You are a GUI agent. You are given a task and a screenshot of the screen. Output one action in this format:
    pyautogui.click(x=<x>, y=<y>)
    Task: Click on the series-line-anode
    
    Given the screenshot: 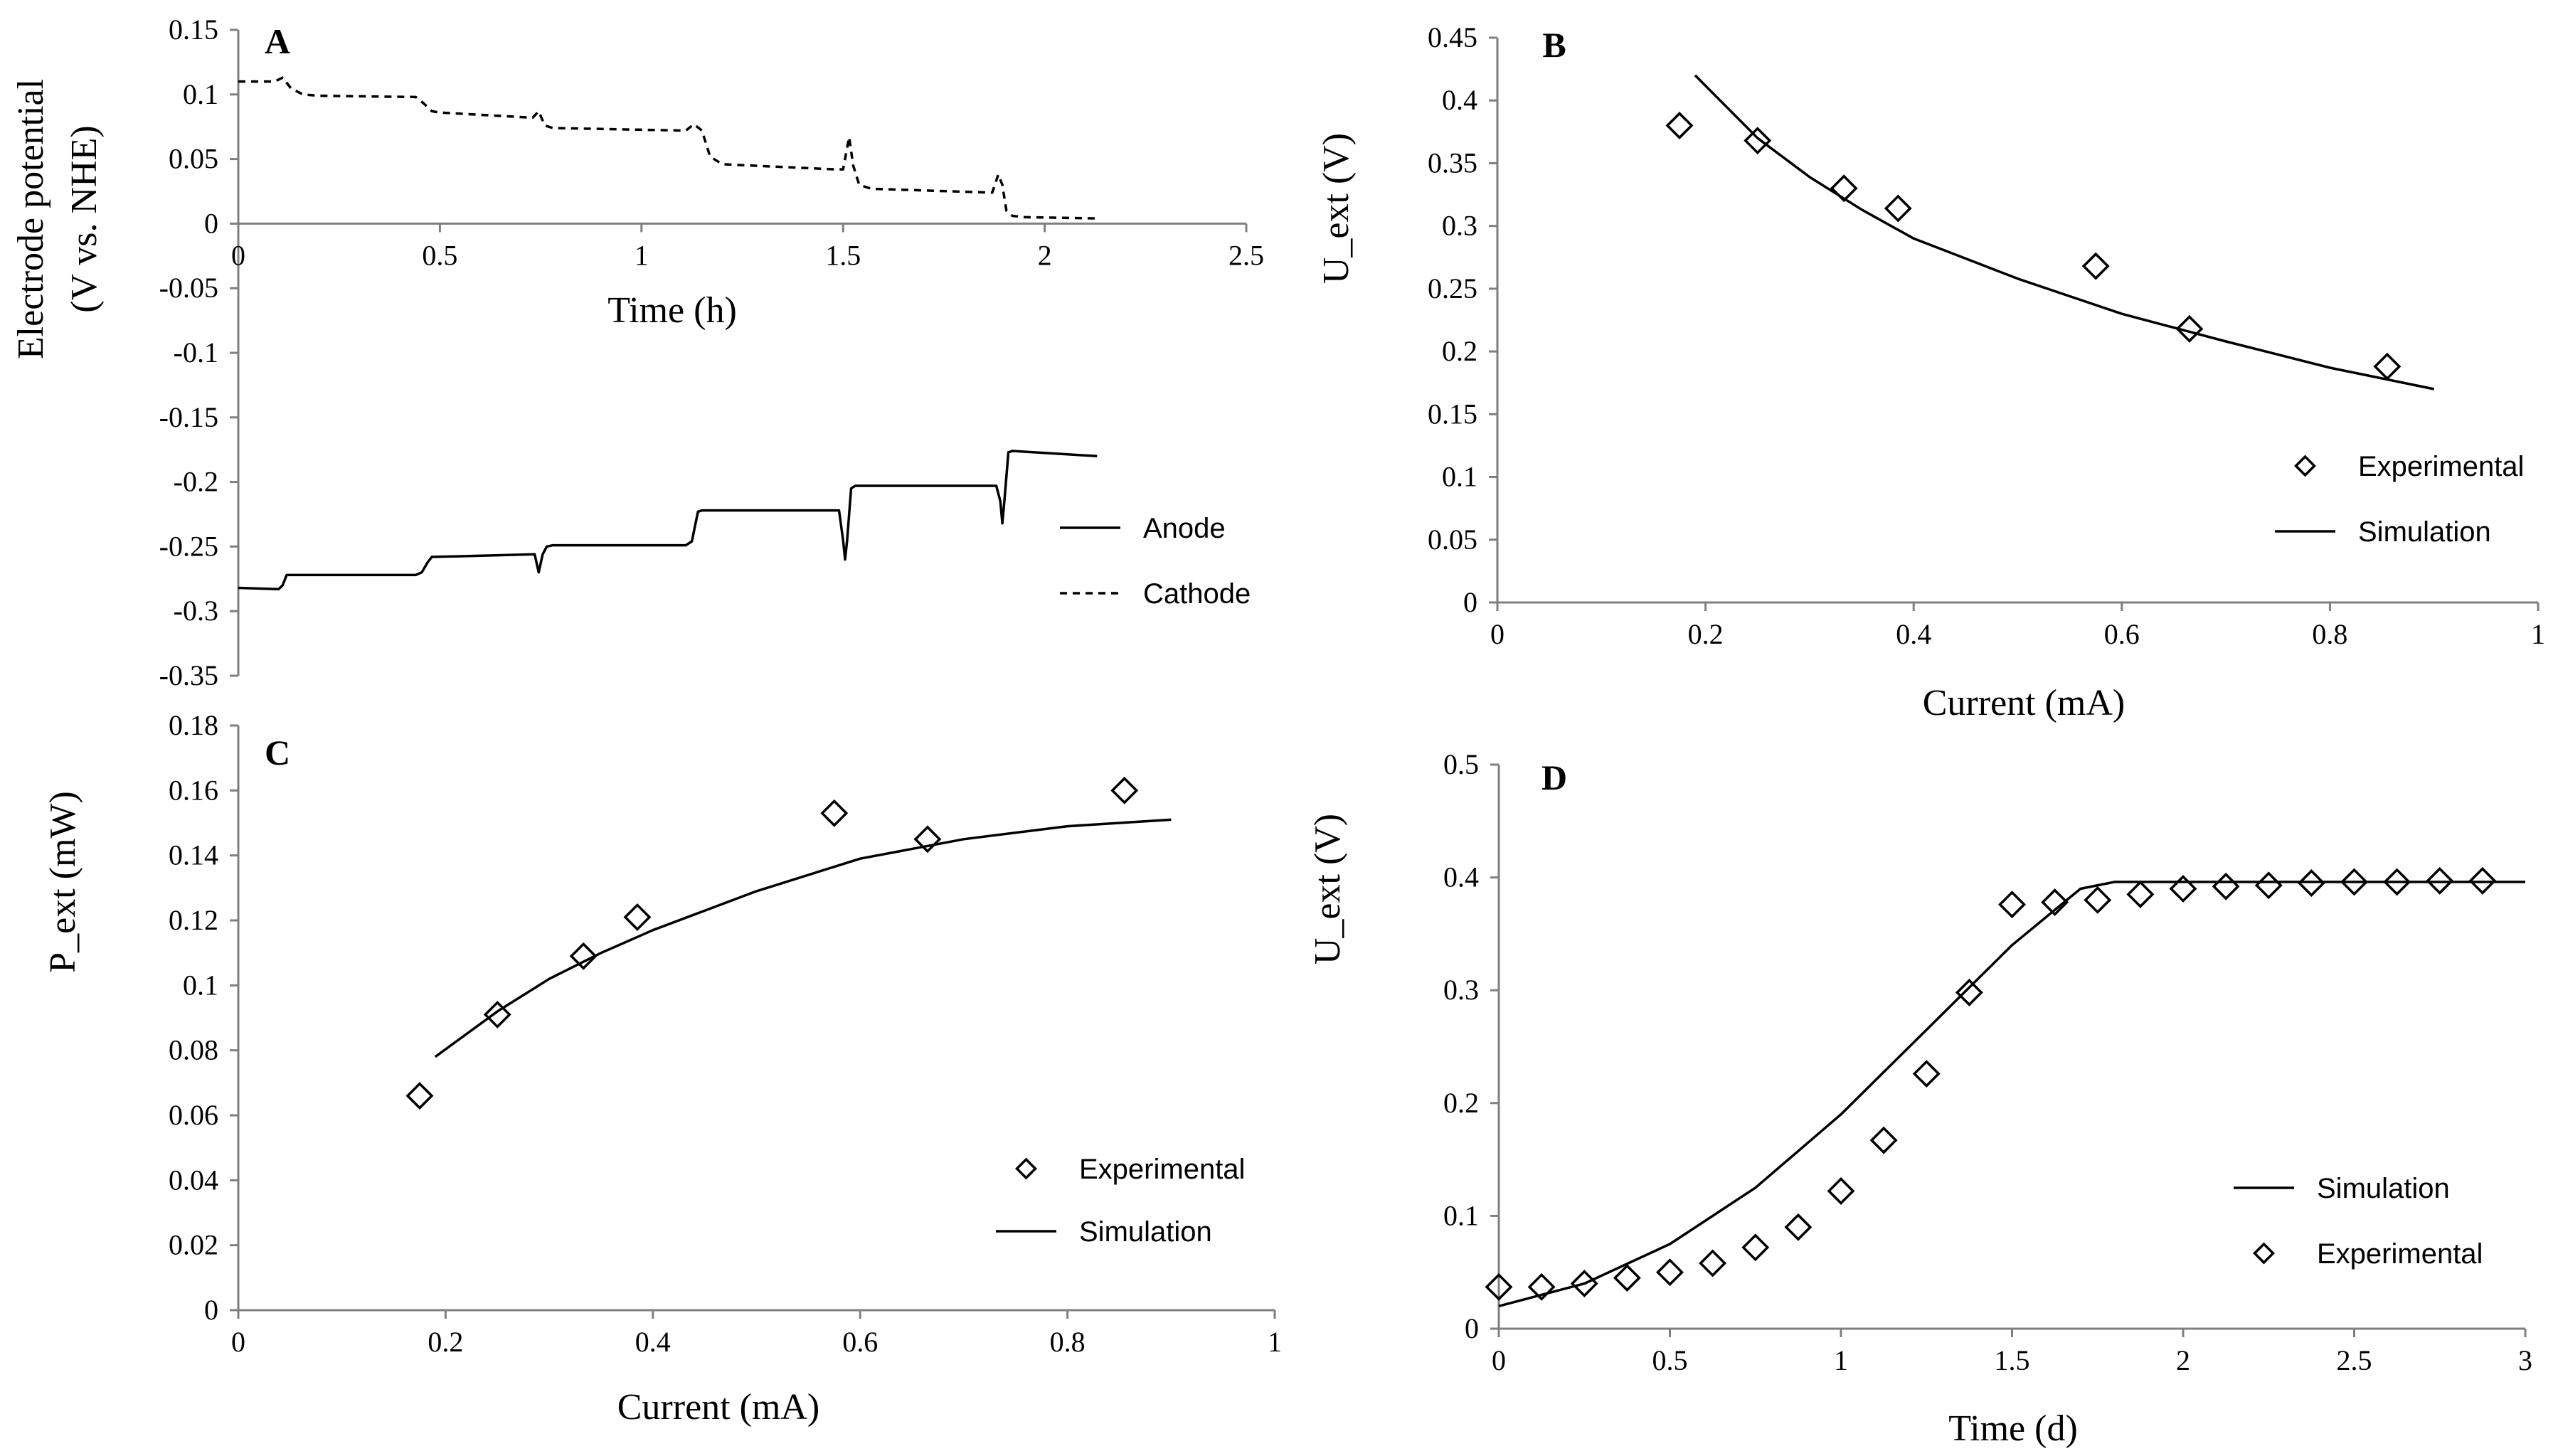 What is the action you would take?
    pyautogui.click(x=668, y=520)
    